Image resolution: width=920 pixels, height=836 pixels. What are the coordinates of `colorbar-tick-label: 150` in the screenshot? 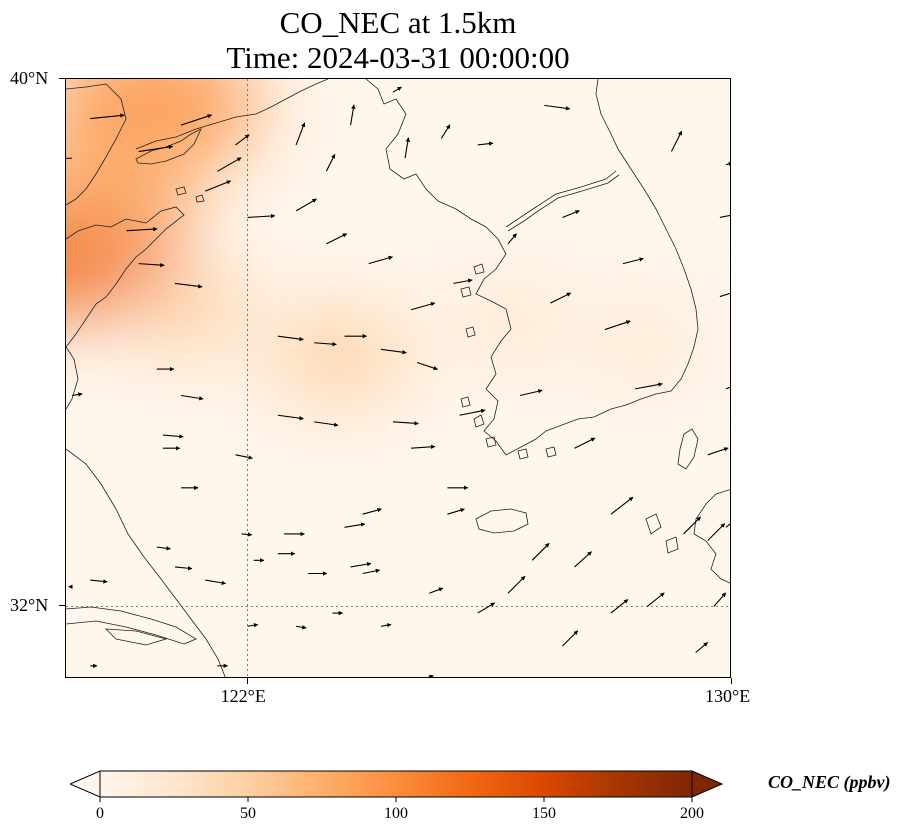 It's located at (544, 813).